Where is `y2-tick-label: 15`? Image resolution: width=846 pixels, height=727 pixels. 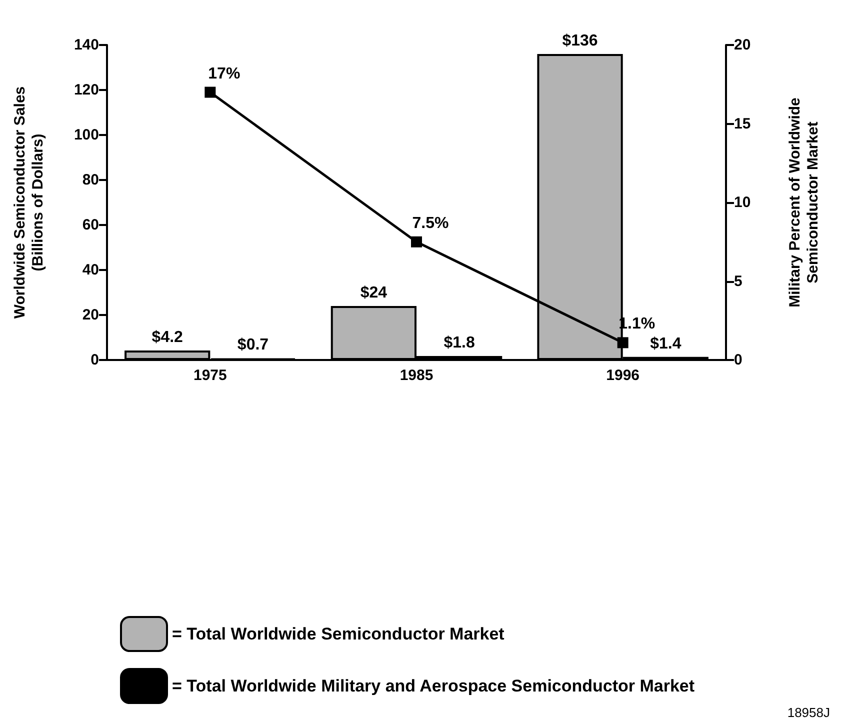 y2-tick-label: 15 is located at coordinates (742, 123).